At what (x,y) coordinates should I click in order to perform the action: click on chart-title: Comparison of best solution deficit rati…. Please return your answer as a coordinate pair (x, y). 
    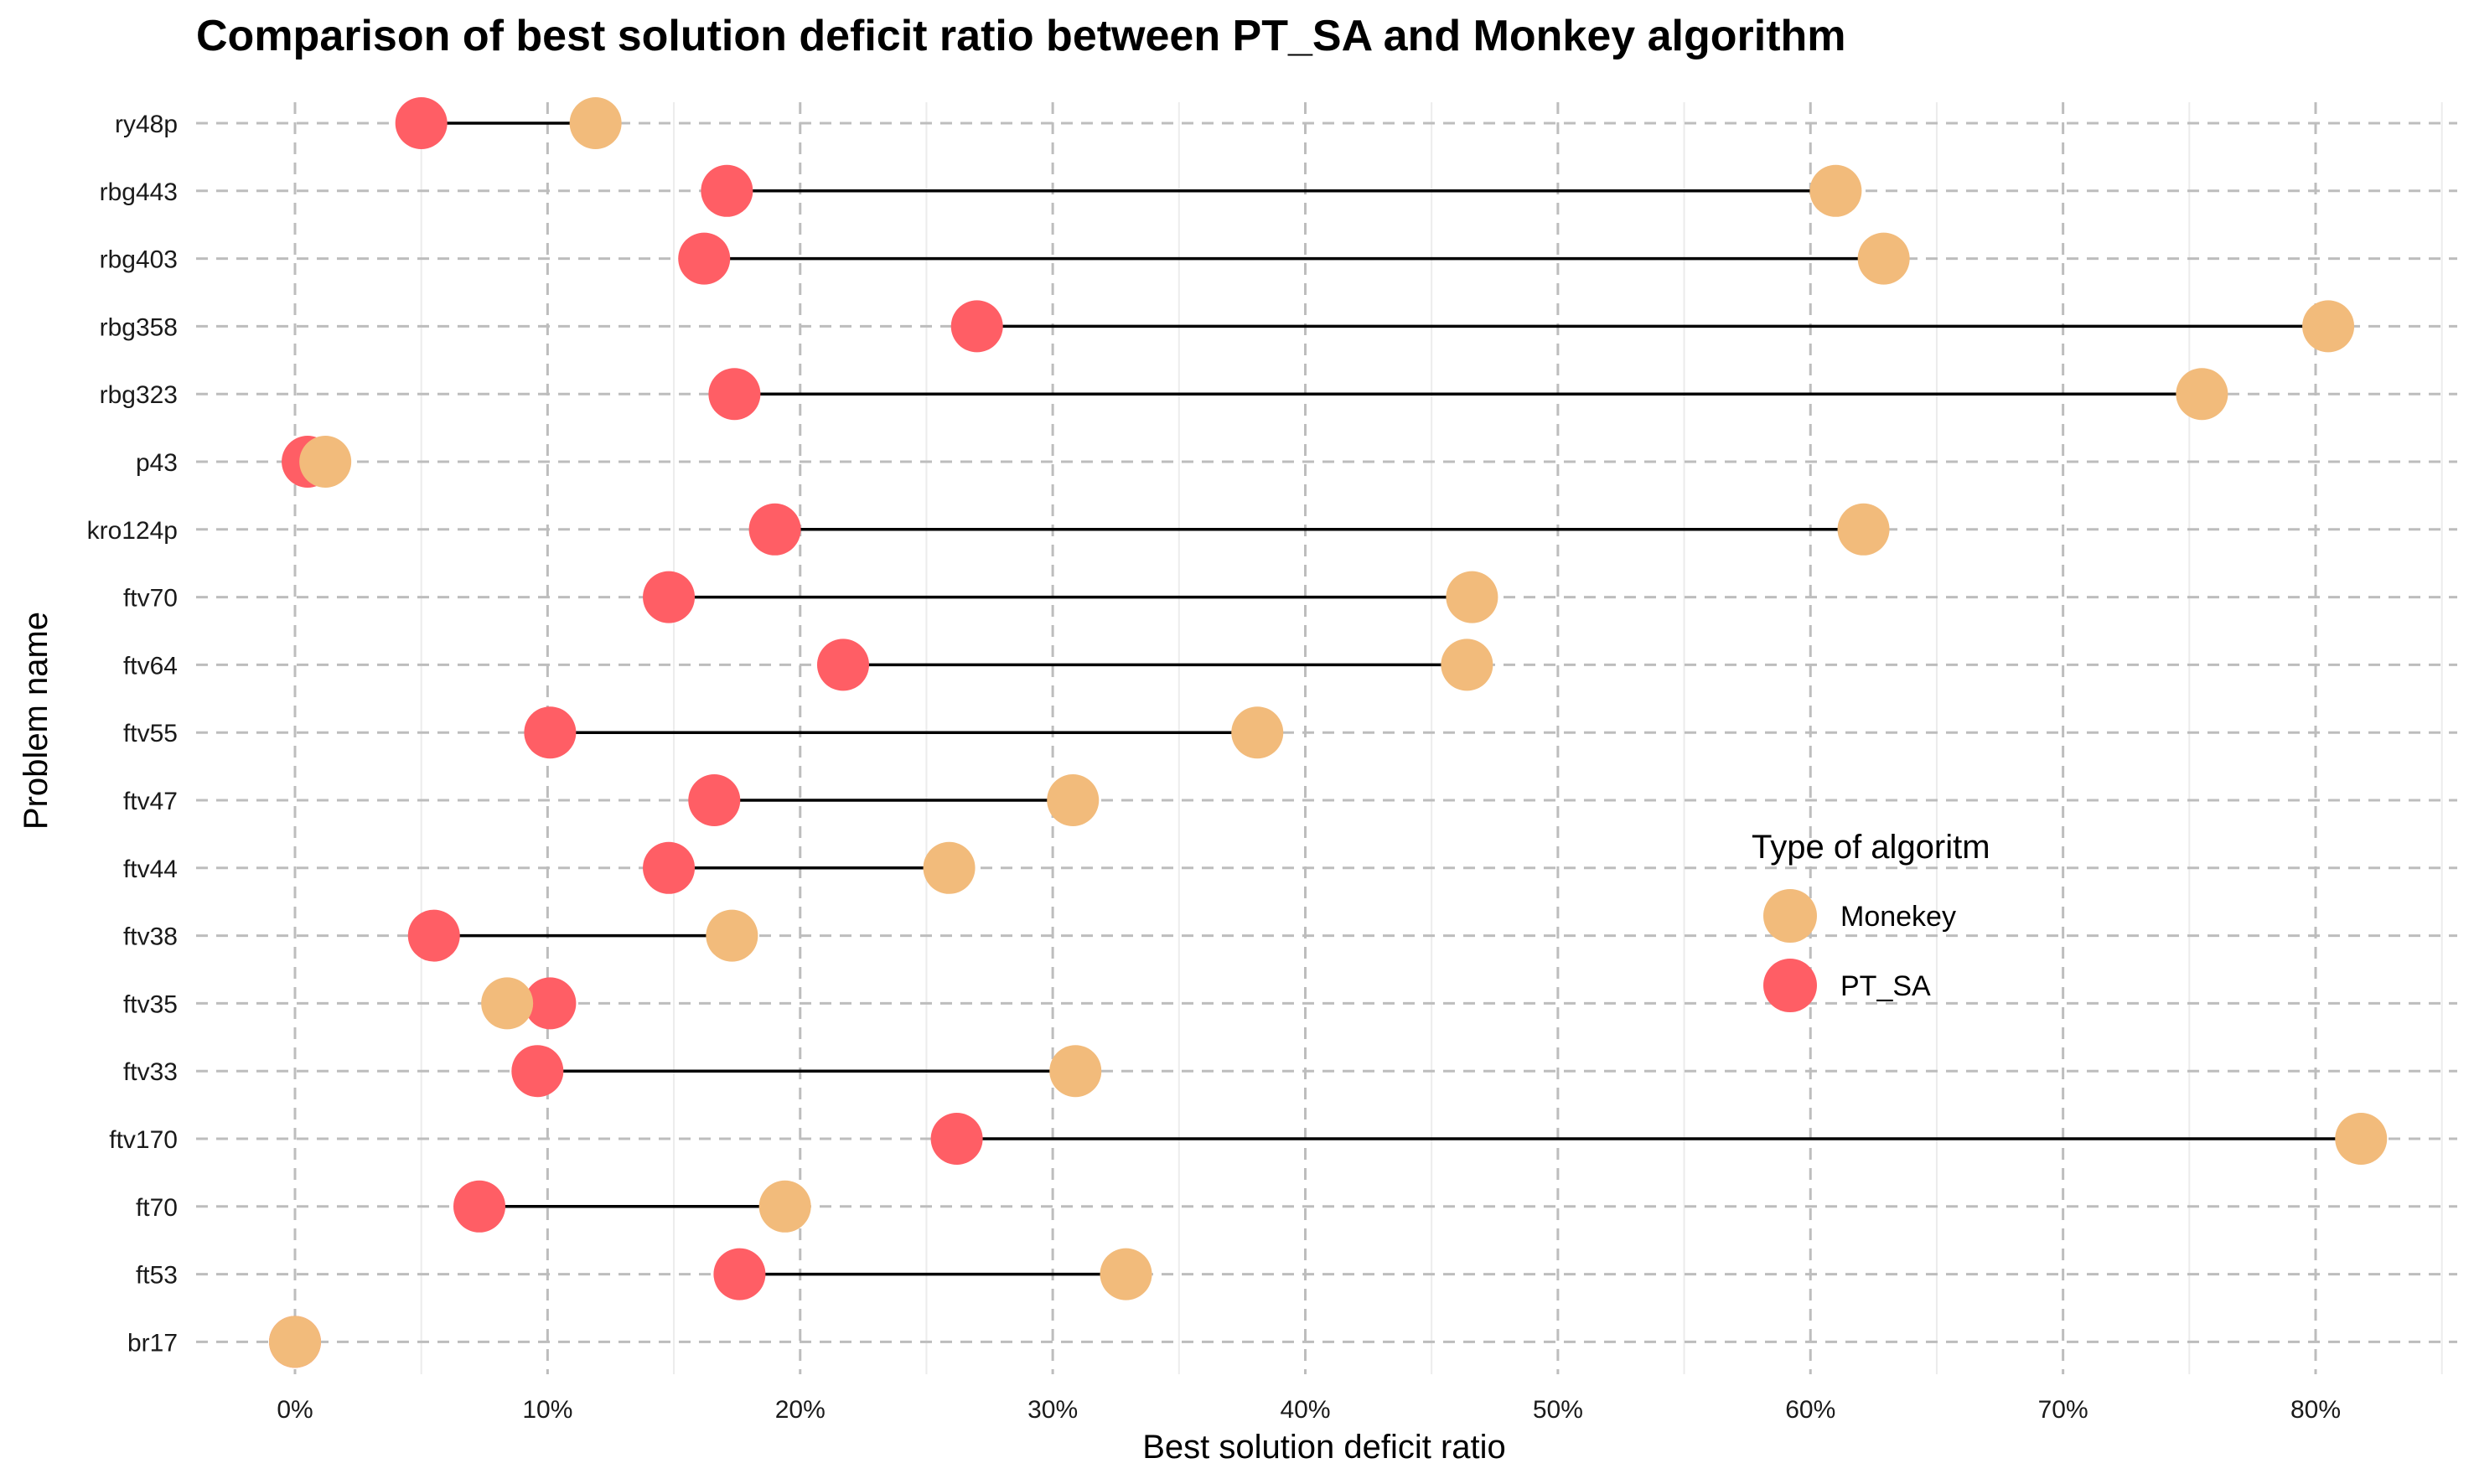
    Looking at the image, I should click on (1021, 36).